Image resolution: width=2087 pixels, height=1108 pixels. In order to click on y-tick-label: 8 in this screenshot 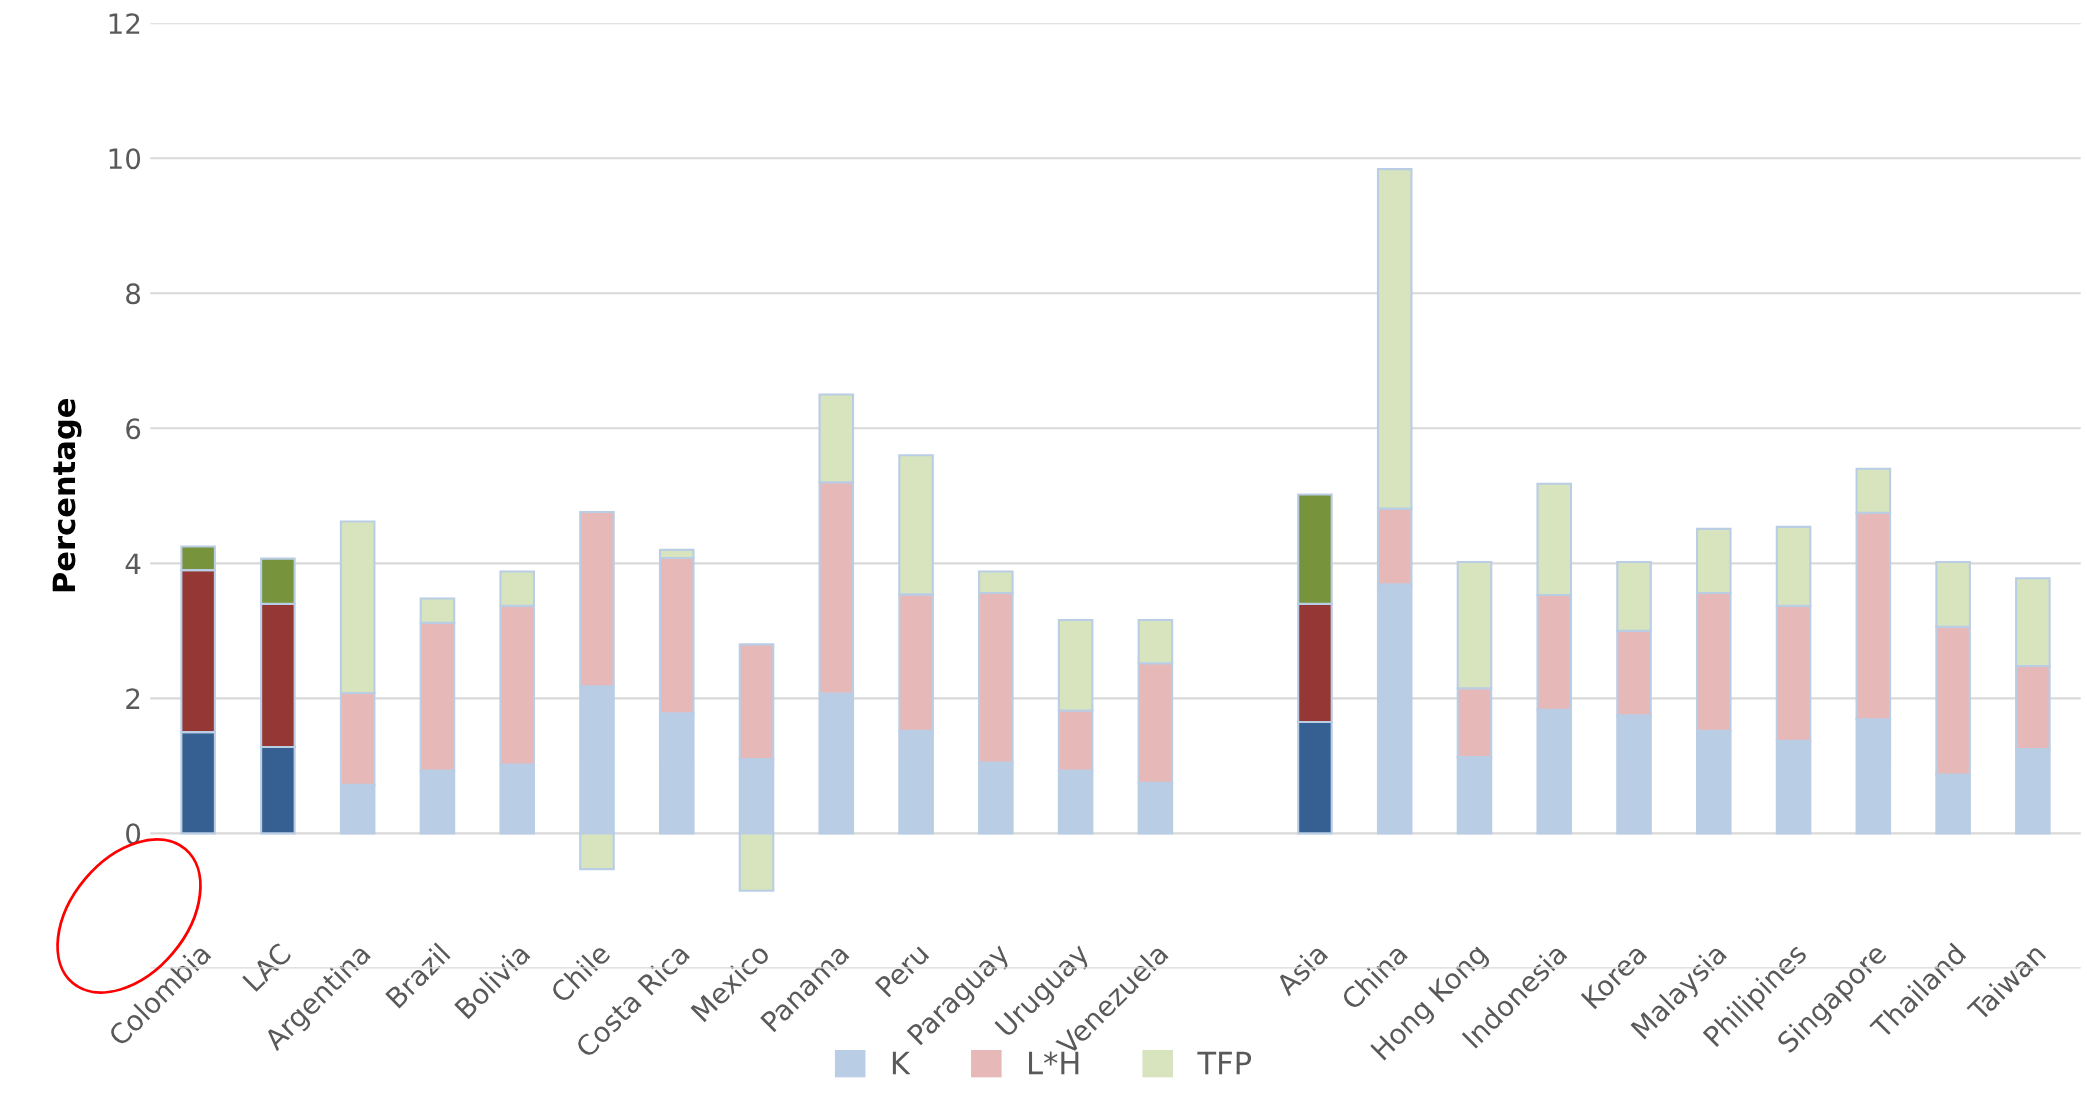, I will do `click(133, 294)`.